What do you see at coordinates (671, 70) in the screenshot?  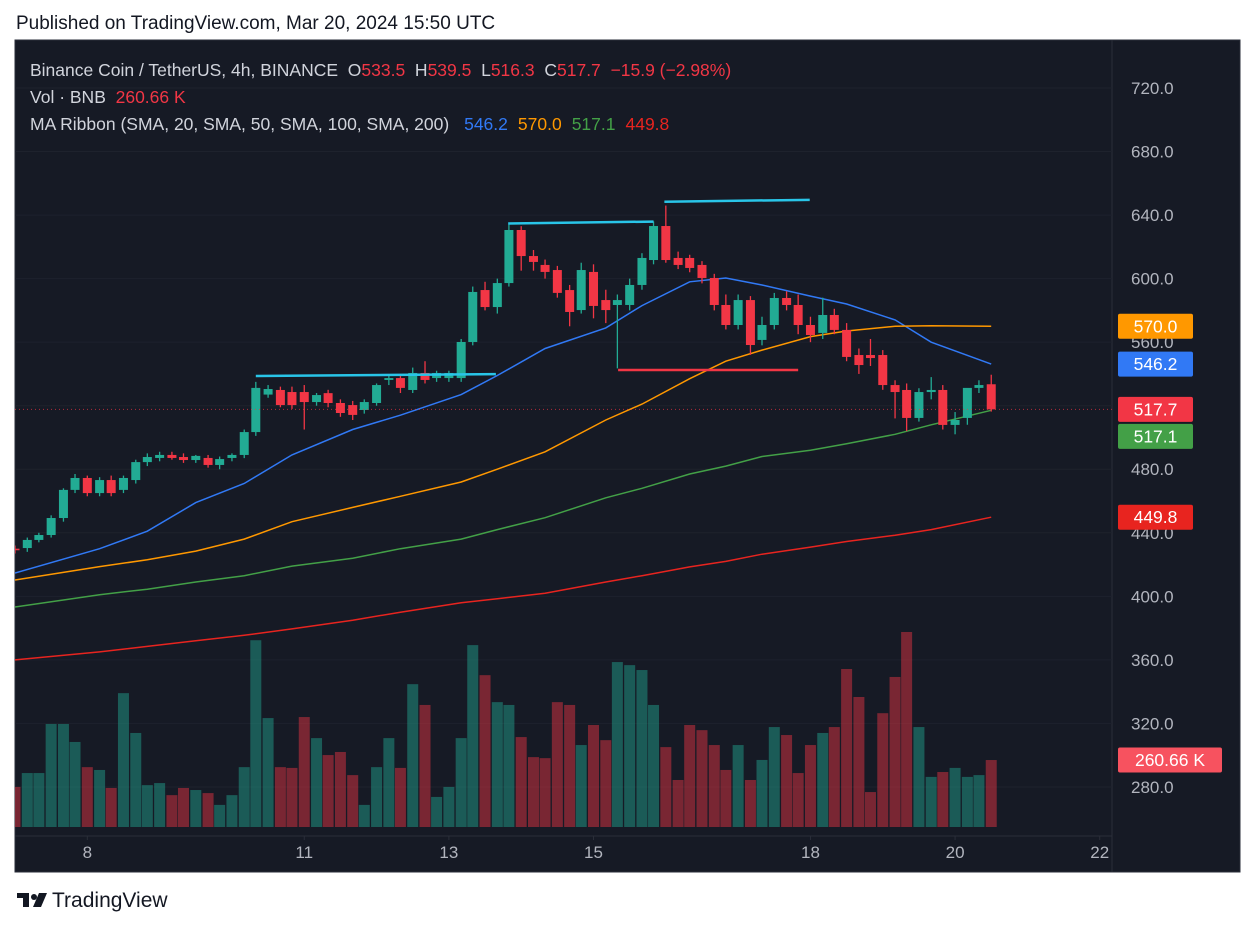 I see `change: −15.9 (−2.98%)` at bounding box center [671, 70].